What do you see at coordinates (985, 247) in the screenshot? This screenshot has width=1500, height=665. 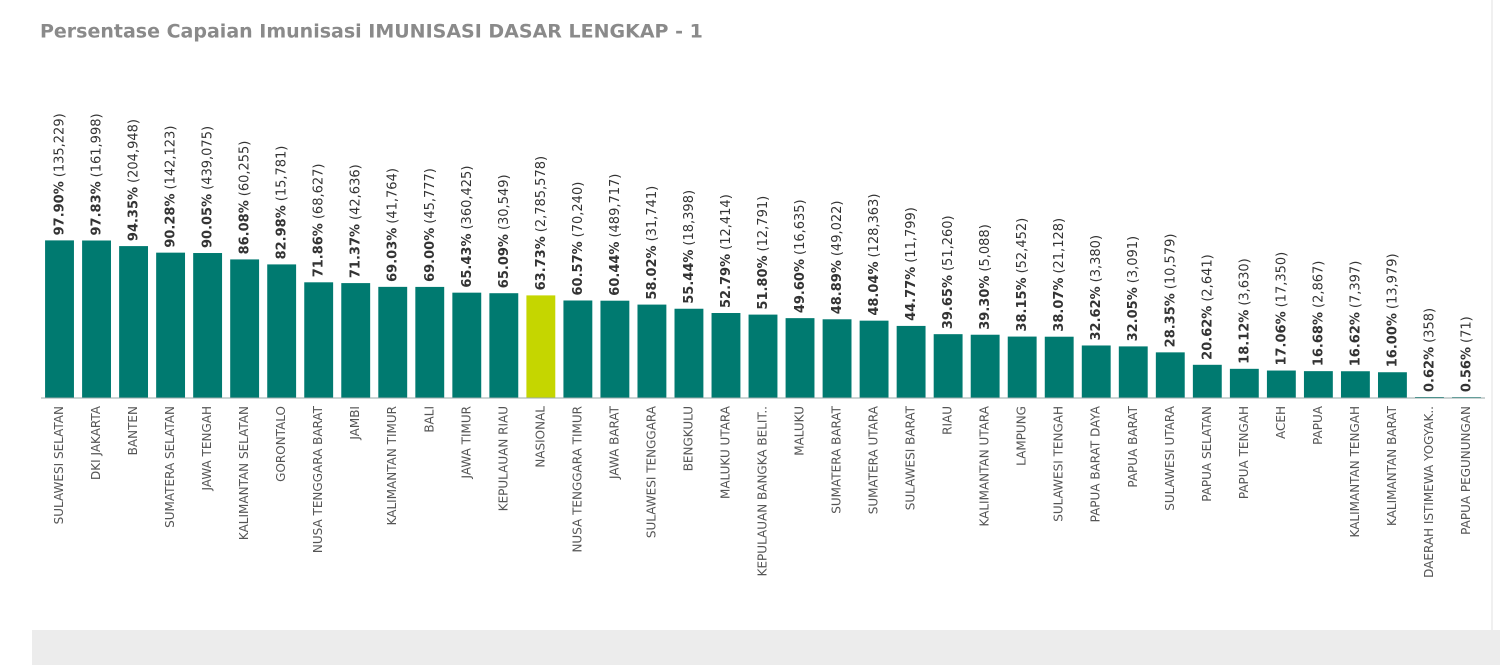 I see `count-label: (5,088)` at bounding box center [985, 247].